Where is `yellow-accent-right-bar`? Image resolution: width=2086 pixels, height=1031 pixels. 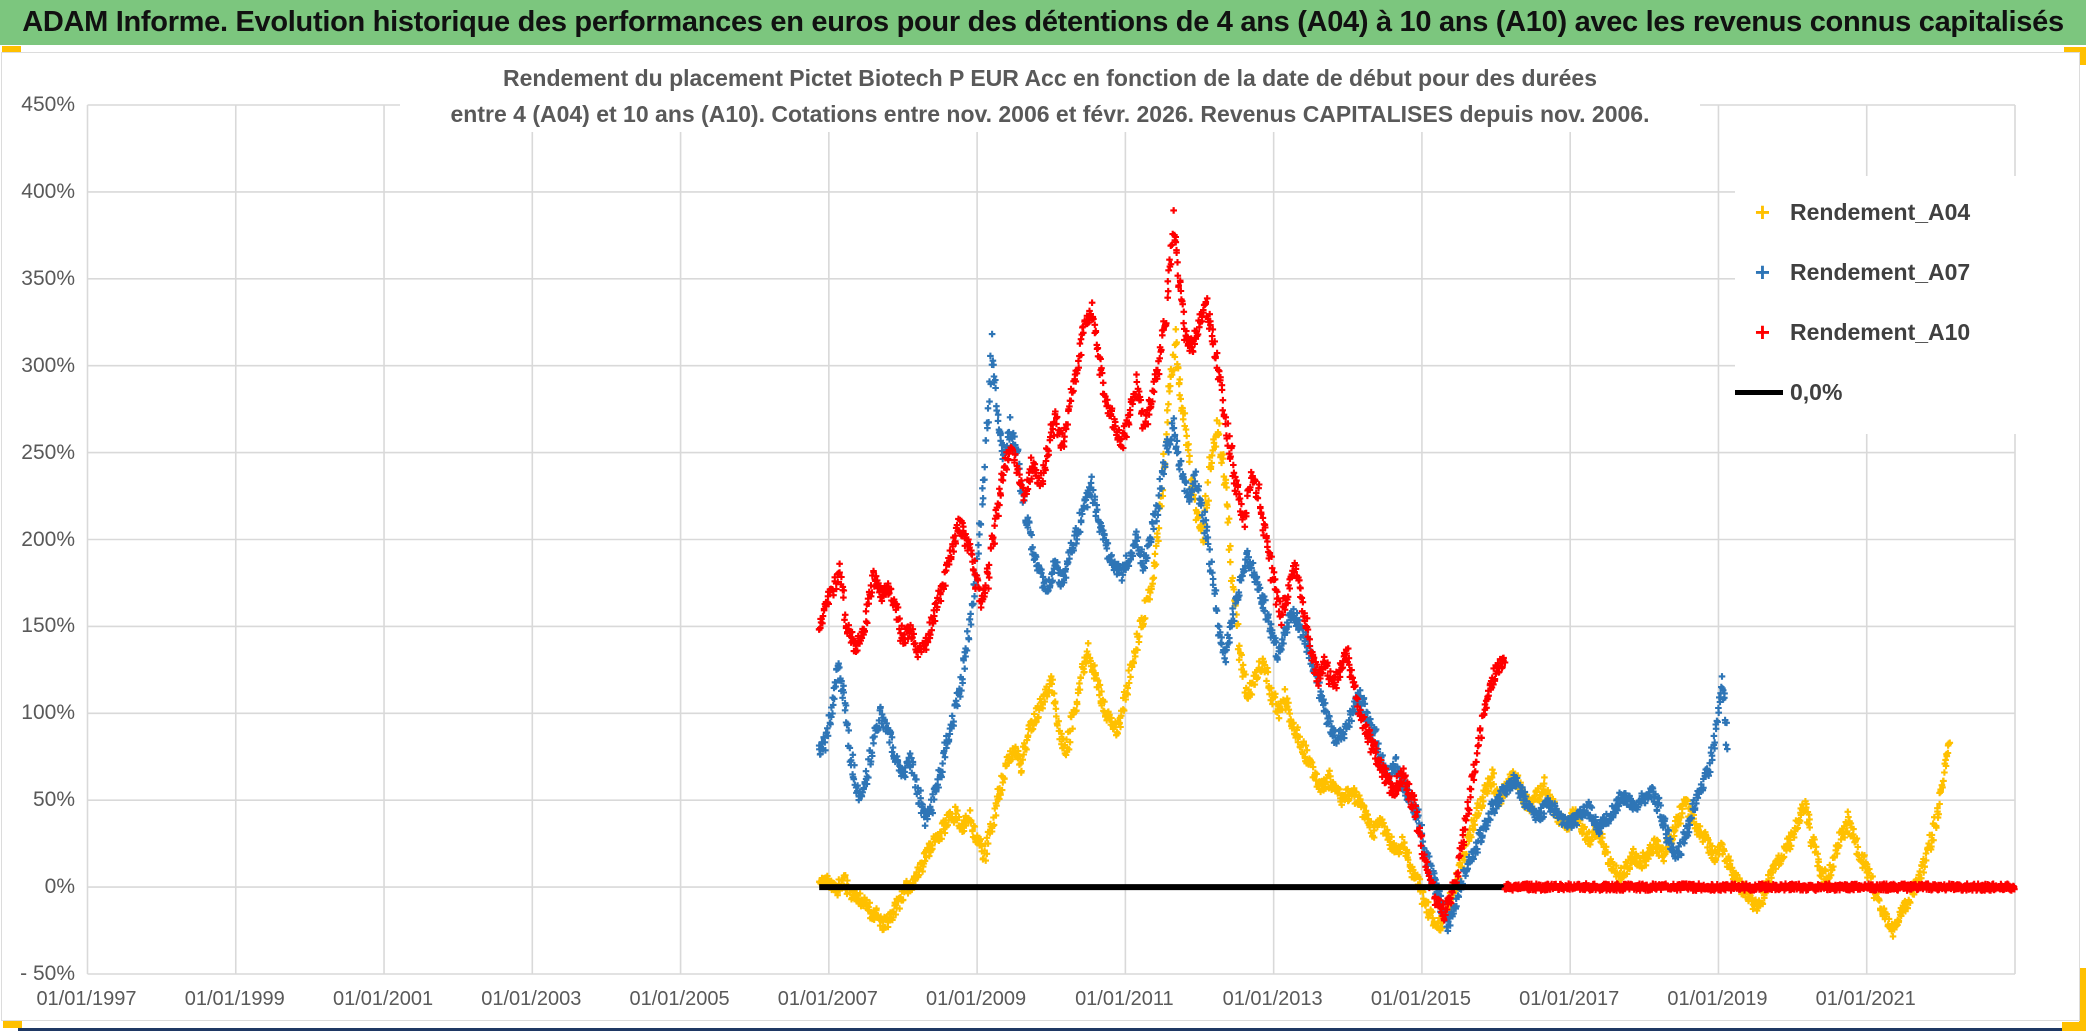
yellow-accent-right-bar is located at coordinates (2082, 999).